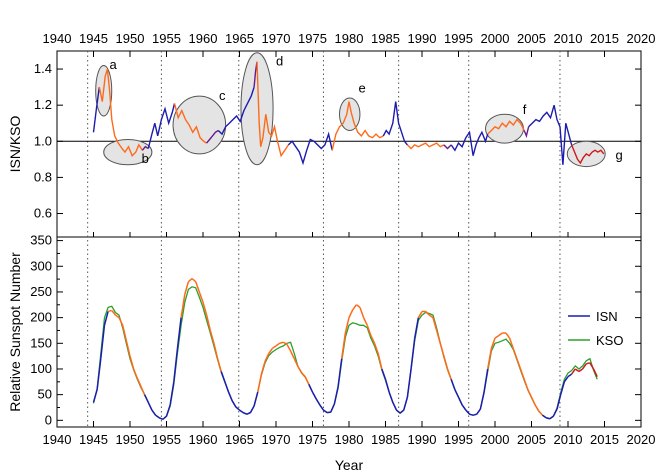 The width and height of the screenshot is (665, 475). I want to click on x-tick-label-top: 2020, so click(641, 38).